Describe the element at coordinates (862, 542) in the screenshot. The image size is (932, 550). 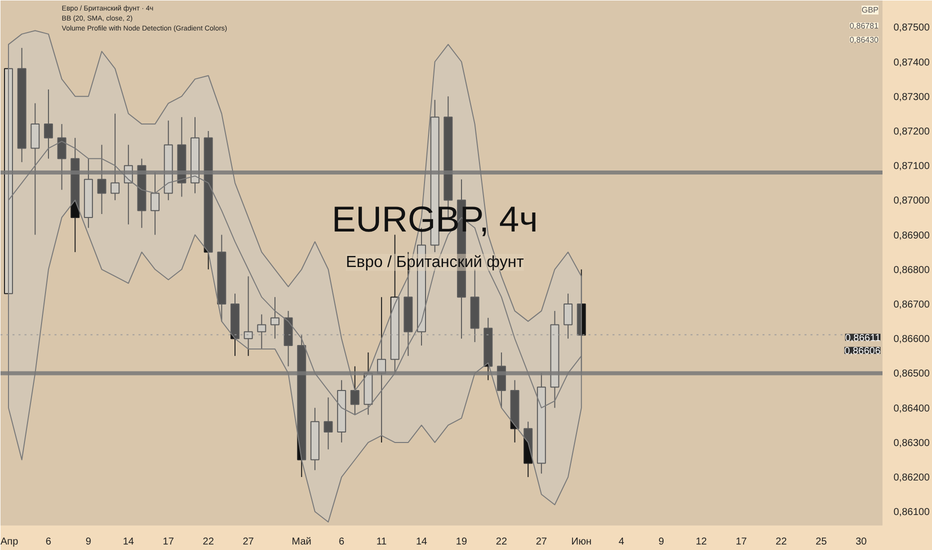
I see `x-tick-label: 30` at that location.